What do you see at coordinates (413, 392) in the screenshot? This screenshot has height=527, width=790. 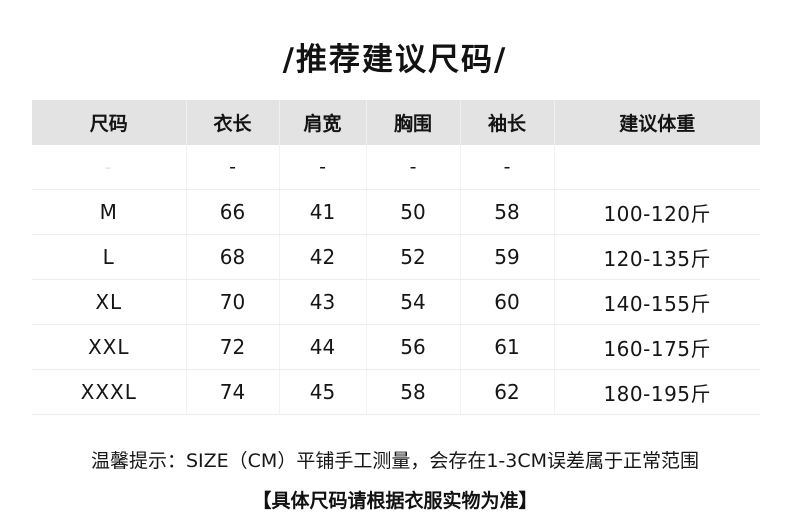 I see `cell-chest: 58` at bounding box center [413, 392].